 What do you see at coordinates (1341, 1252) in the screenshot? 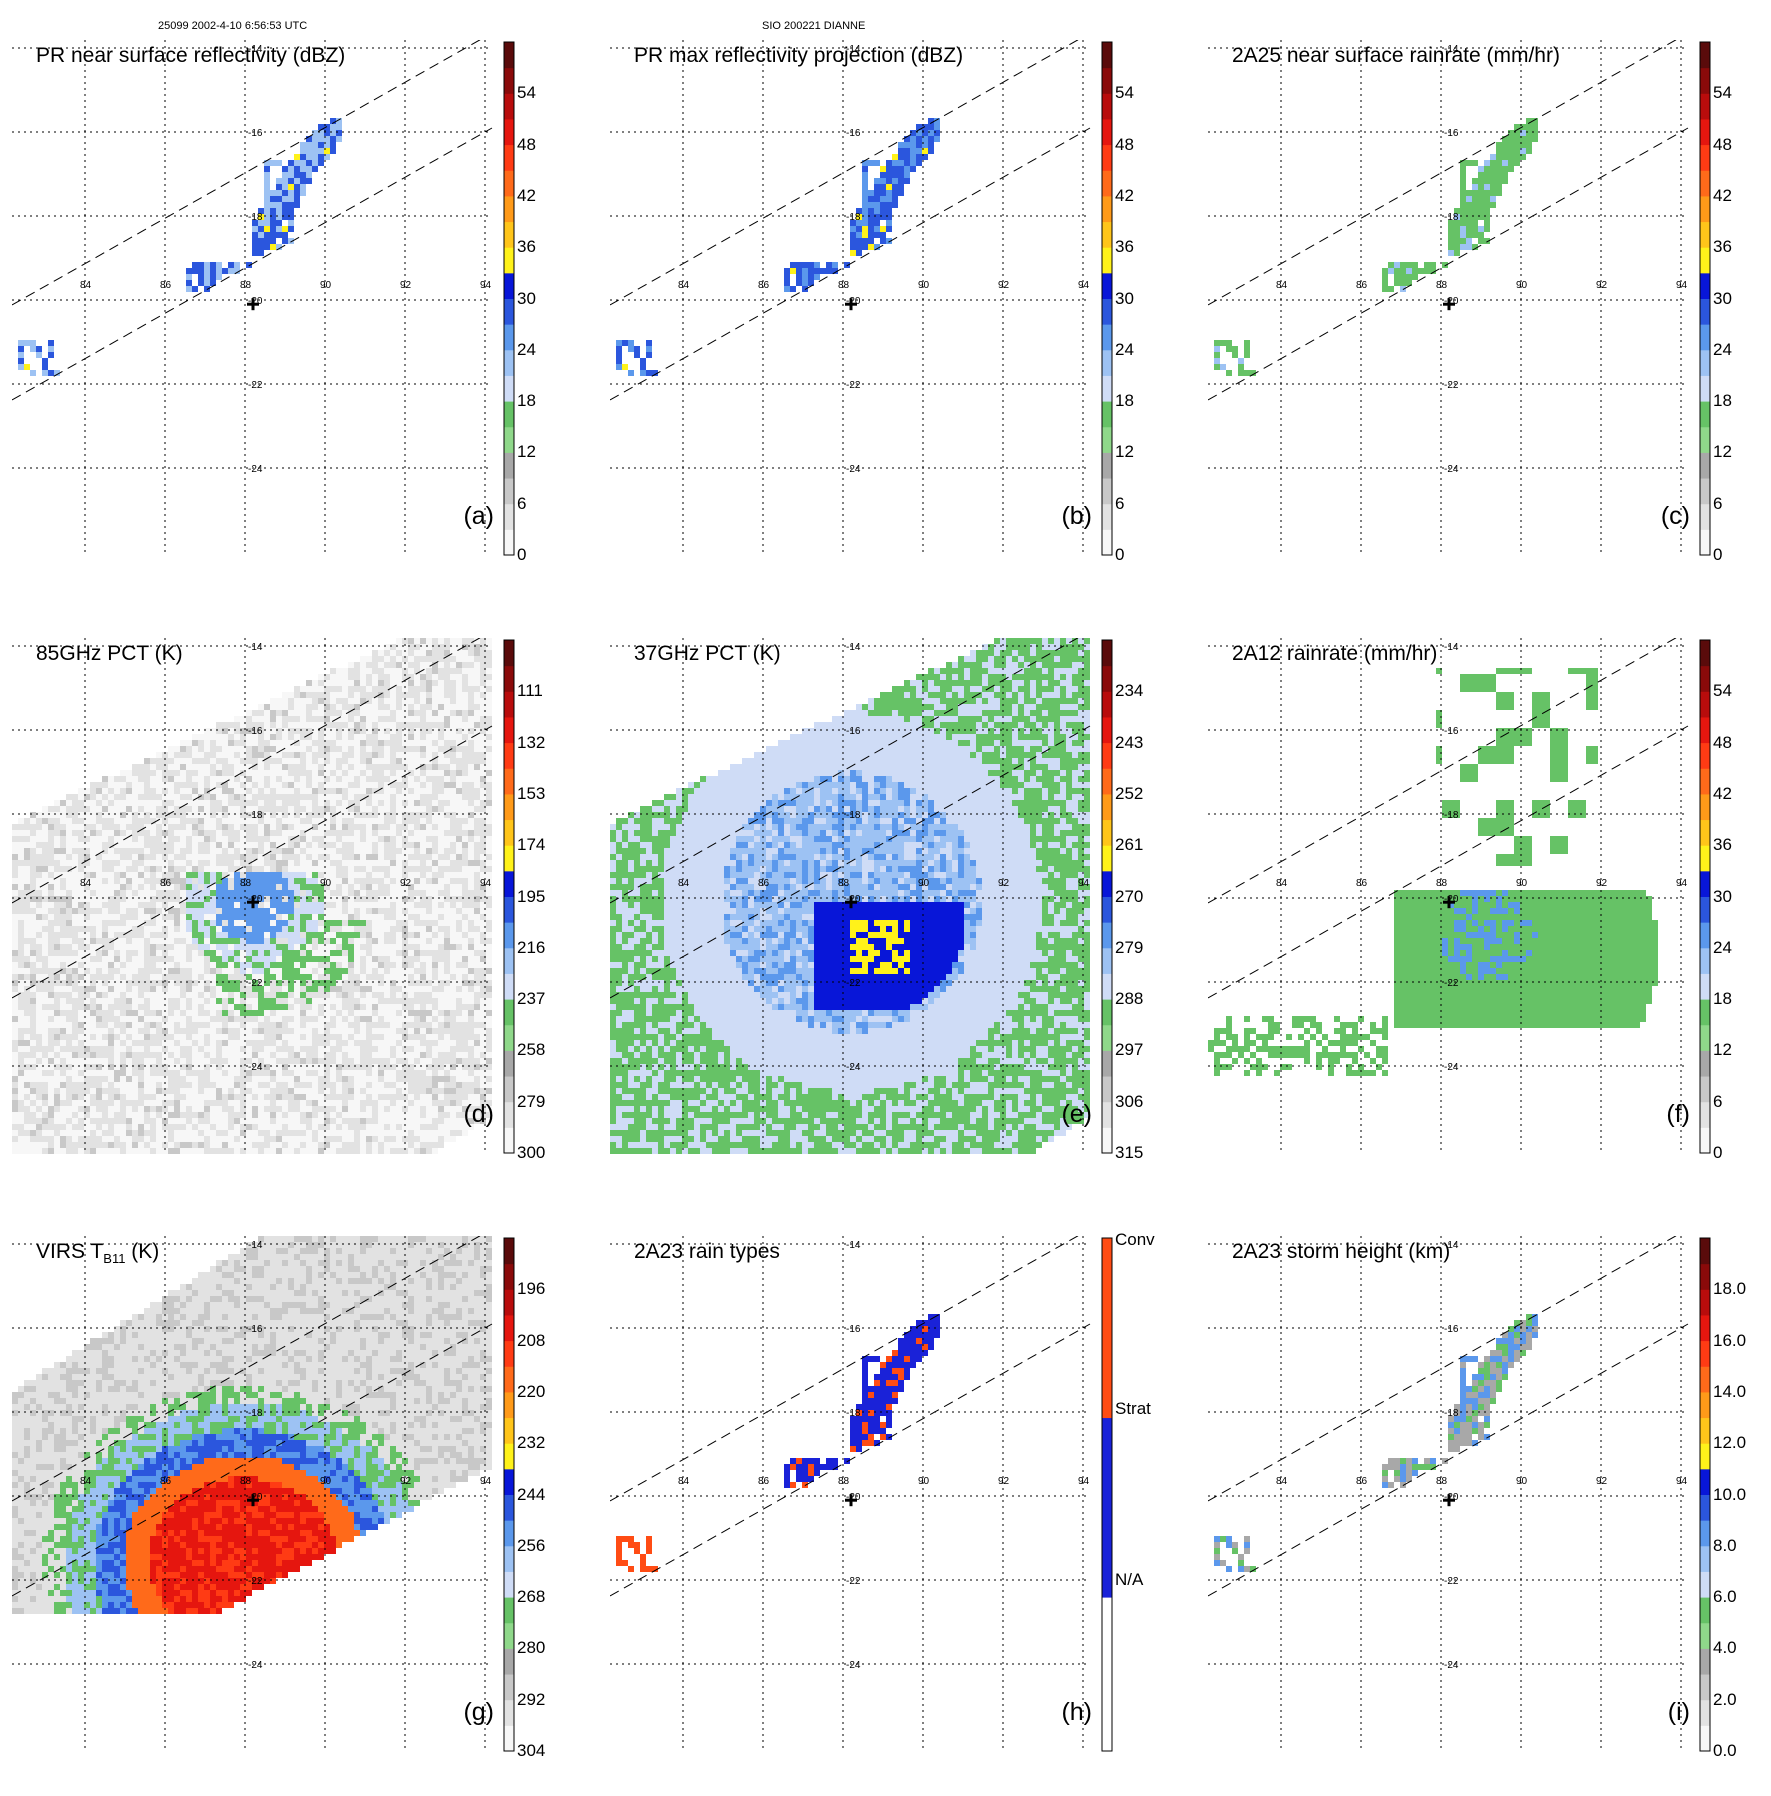
I see `panel-title: 2A23 storm height (km)` at bounding box center [1341, 1252].